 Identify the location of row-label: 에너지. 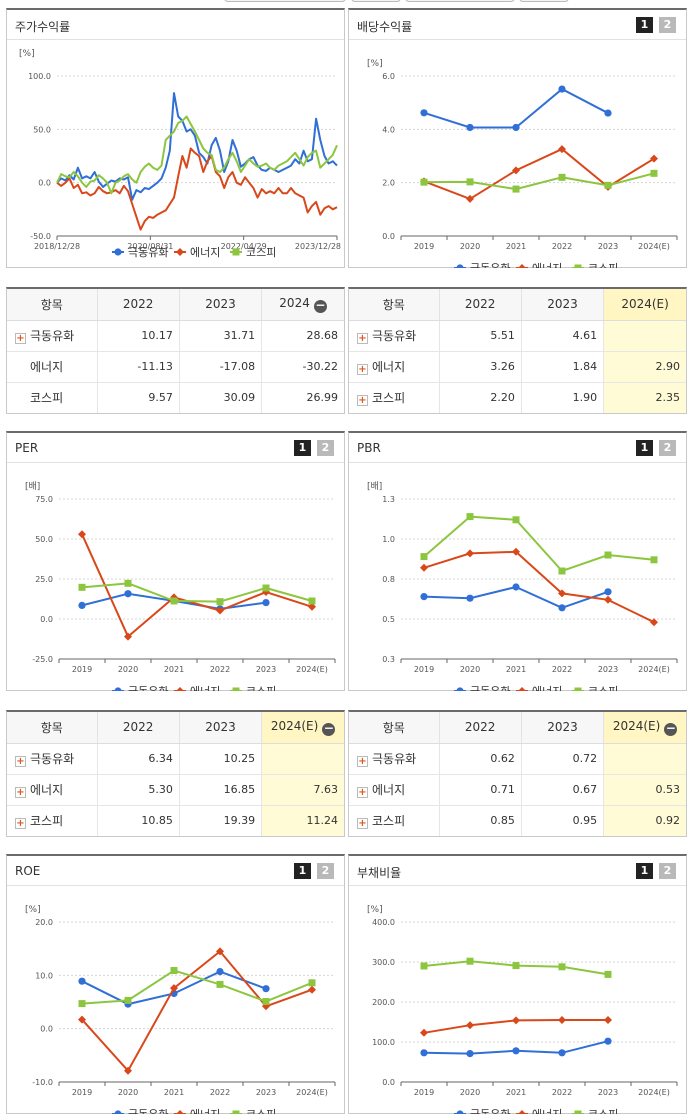
(52, 366).